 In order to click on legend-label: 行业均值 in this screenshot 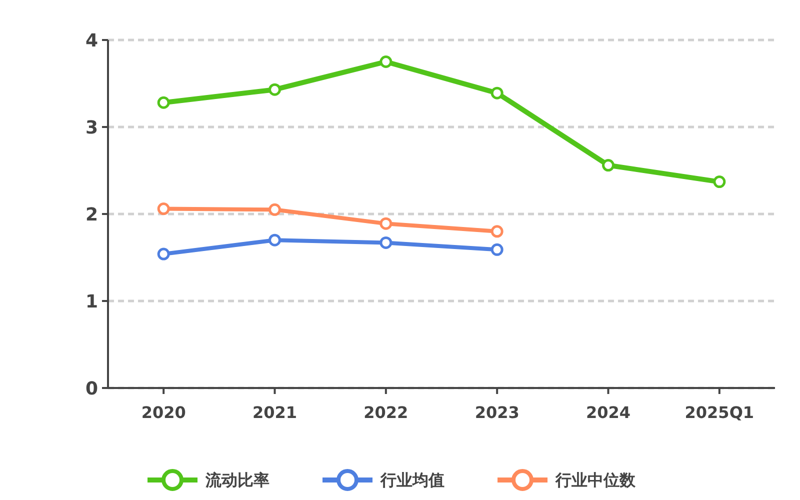, I will do `click(412, 480)`.